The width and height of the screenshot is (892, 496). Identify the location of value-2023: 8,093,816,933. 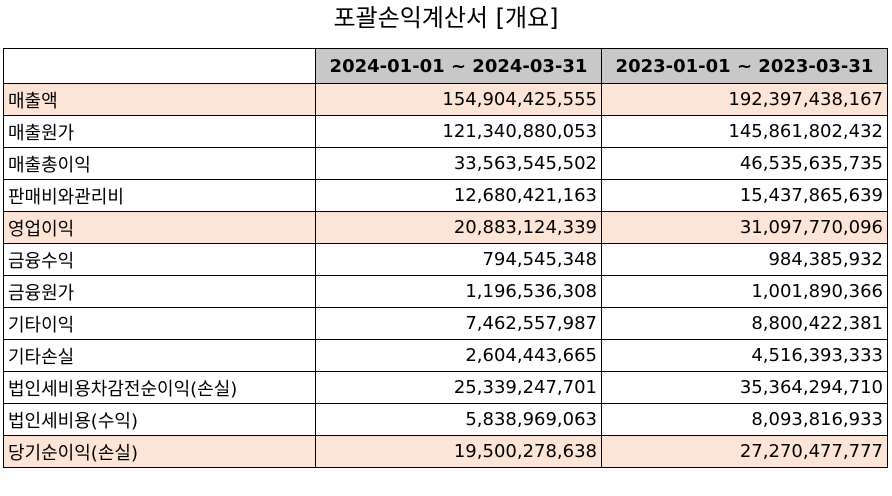
(744, 419).